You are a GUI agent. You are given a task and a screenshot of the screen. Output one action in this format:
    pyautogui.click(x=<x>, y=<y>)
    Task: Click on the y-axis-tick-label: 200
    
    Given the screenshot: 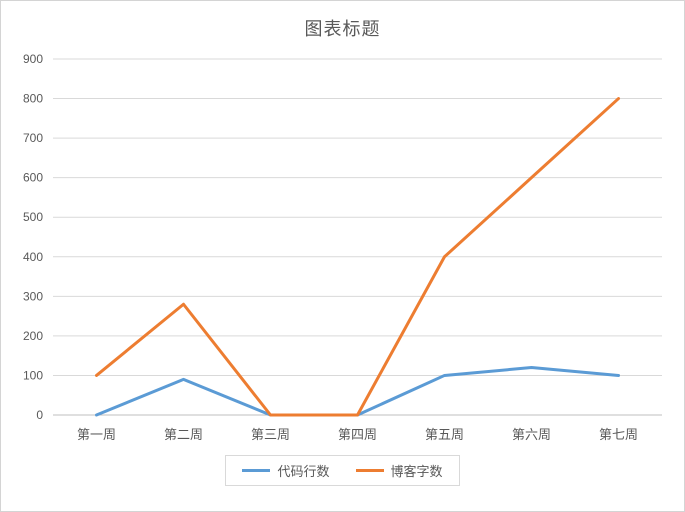 What is the action you would take?
    pyautogui.click(x=33, y=336)
    